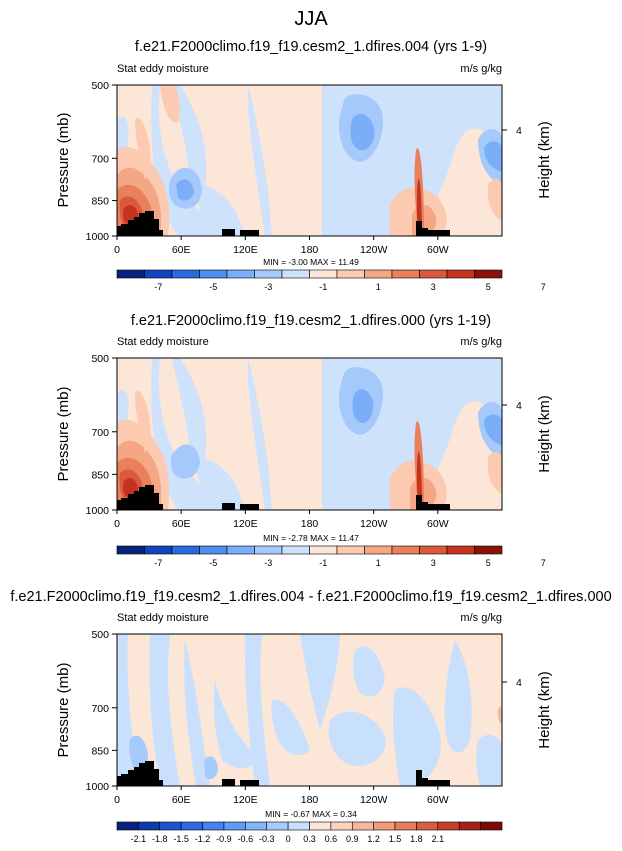 The width and height of the screenshot is (622, 851). What do you see at coordinates (181, 524) in the screenshot?
I see `x-tick-label: 60E` at bounding box center [181, 524].